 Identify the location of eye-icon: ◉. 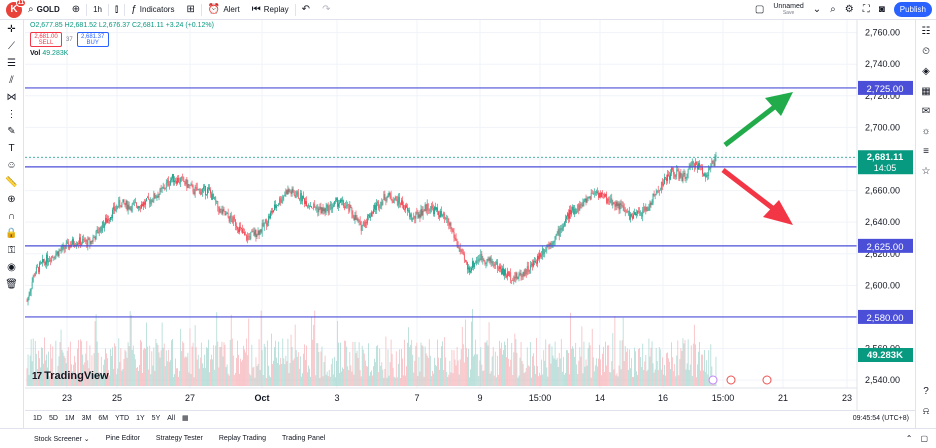
(11, 267).